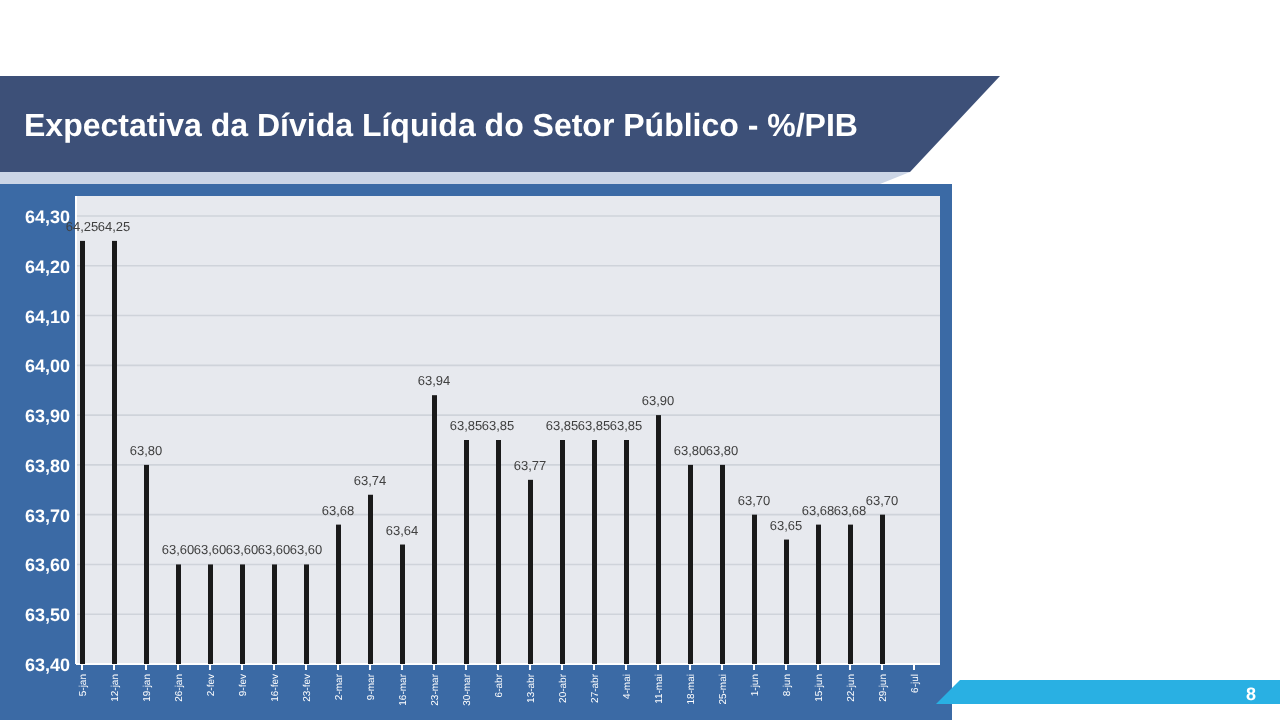 This screenshot has width=1280, height=720. What do you see at coordinates (47, 665) in the screenshot?
I see `y-tick-label: 63,40` at bounding box center [47, 665].